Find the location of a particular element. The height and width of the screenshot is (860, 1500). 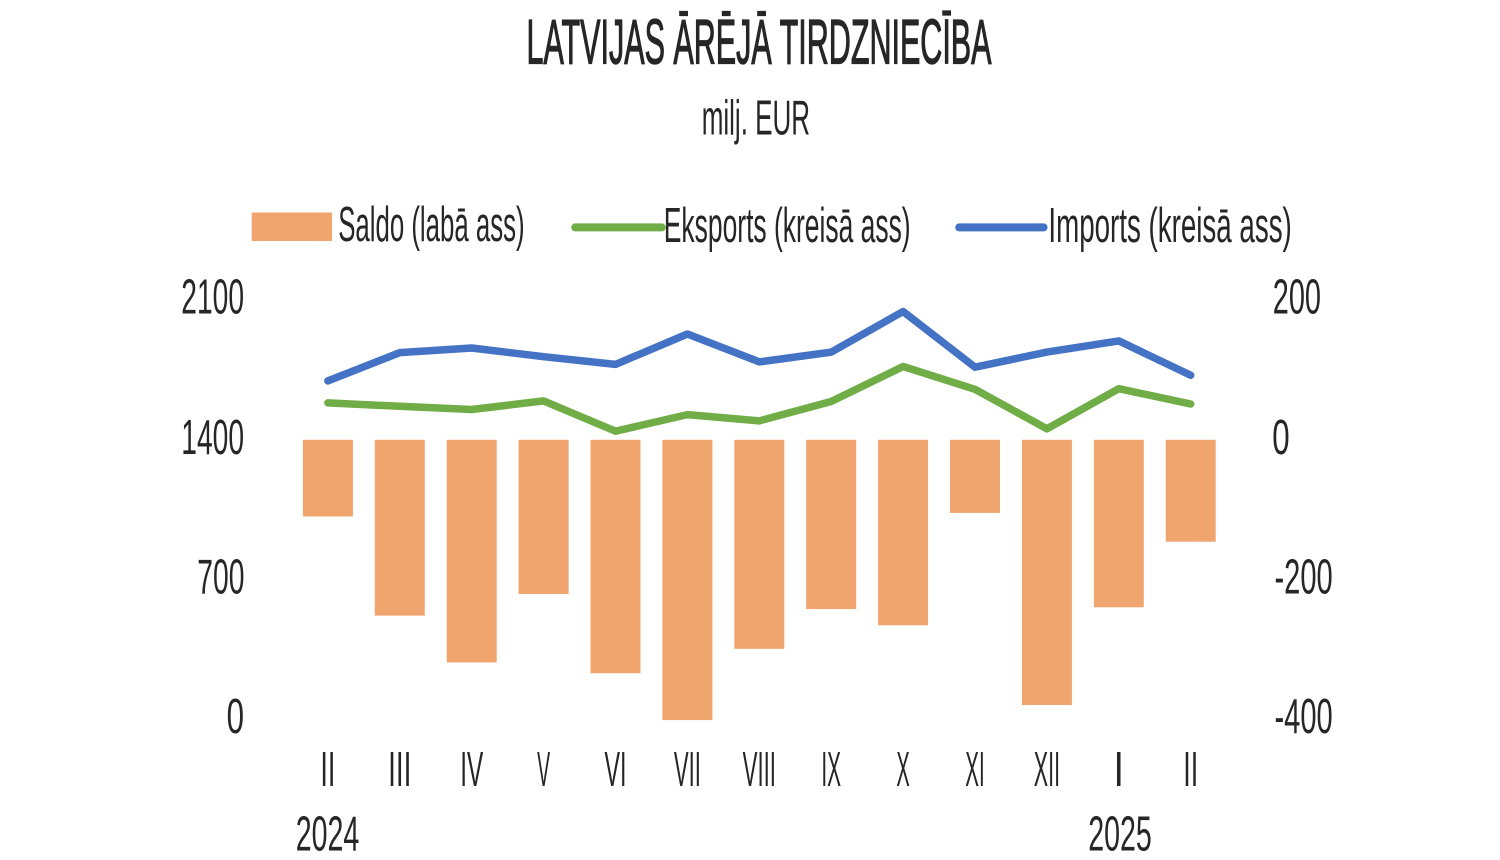

svg-text: LATVIJAS ĀRĒJĀ TIRDZNIECĪBA is located at coordinates (759, 42).